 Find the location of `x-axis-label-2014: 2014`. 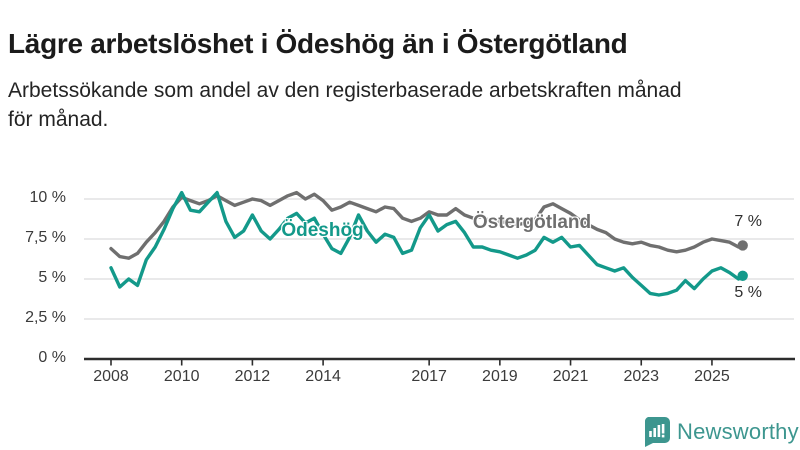

x-axis-label-2014: 2014 is located at coordinates (323, 376).